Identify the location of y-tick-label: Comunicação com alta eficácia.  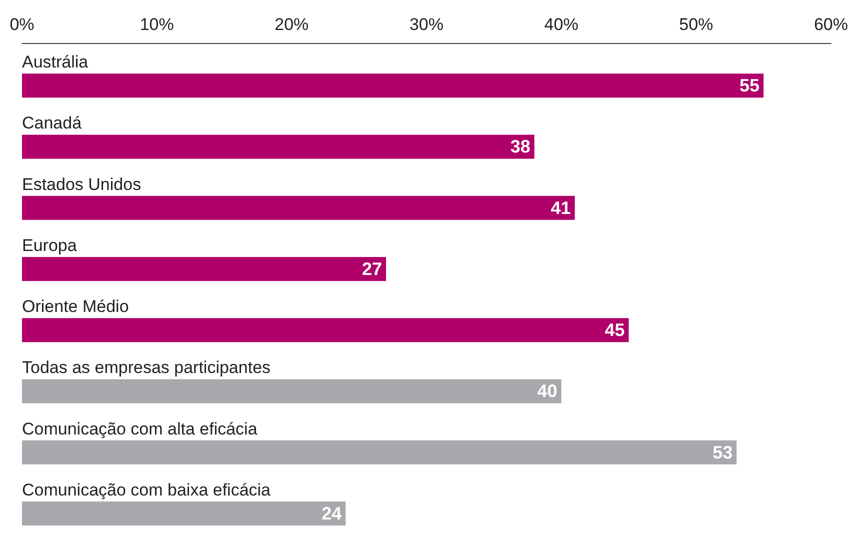
(140, 428).